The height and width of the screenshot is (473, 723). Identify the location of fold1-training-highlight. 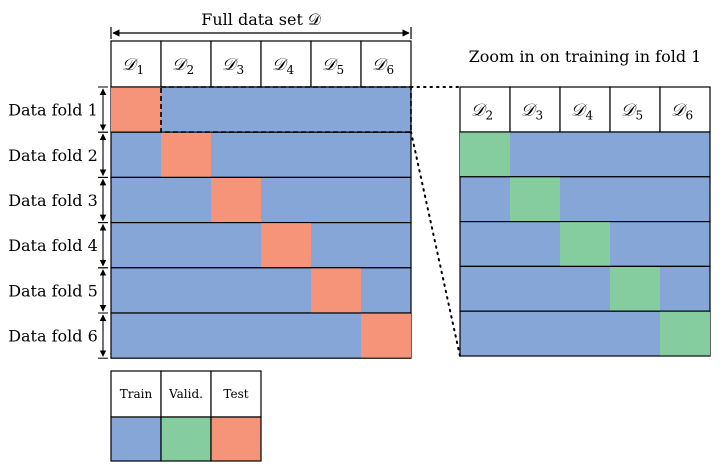
(286, 109).